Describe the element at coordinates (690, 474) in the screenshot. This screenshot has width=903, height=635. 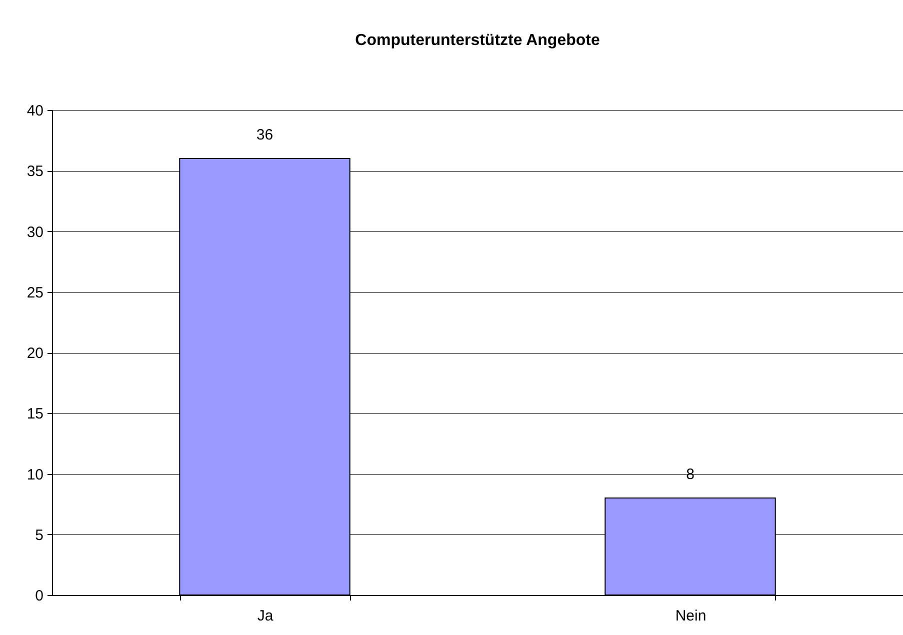
I see `data-label: 8` at that location.